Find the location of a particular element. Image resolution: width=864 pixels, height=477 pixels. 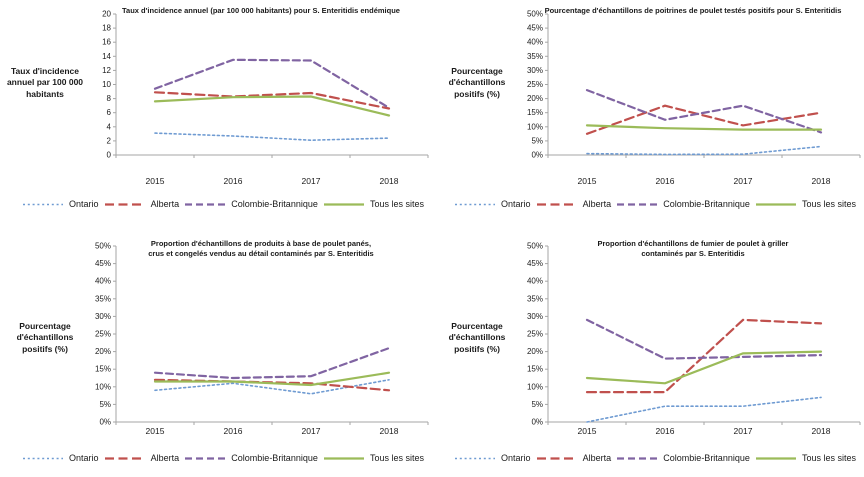

y-tick-label: 0 is located at coordinates (109, 155).